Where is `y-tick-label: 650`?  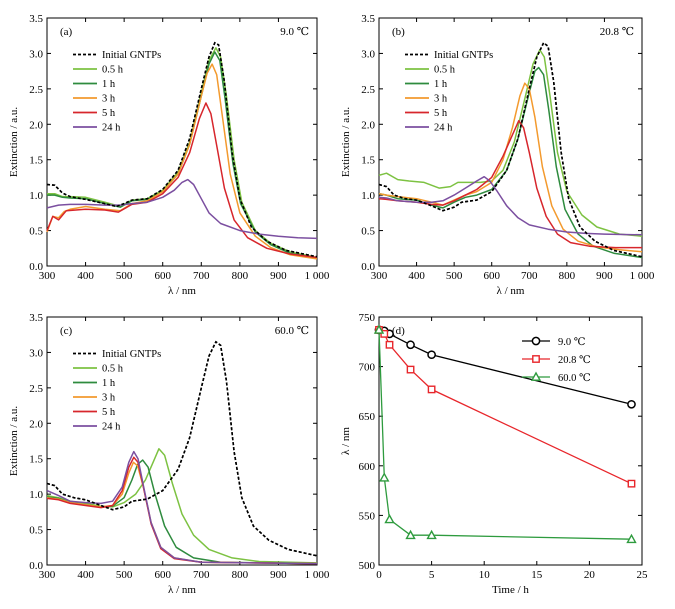 y-tick-label: 650 is located at coordinates (367, 417).